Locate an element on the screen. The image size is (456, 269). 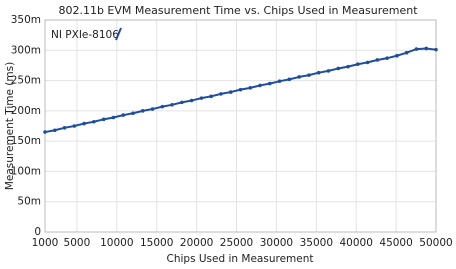
x-tick-label: 25000 is located at coordinates (236, 243).